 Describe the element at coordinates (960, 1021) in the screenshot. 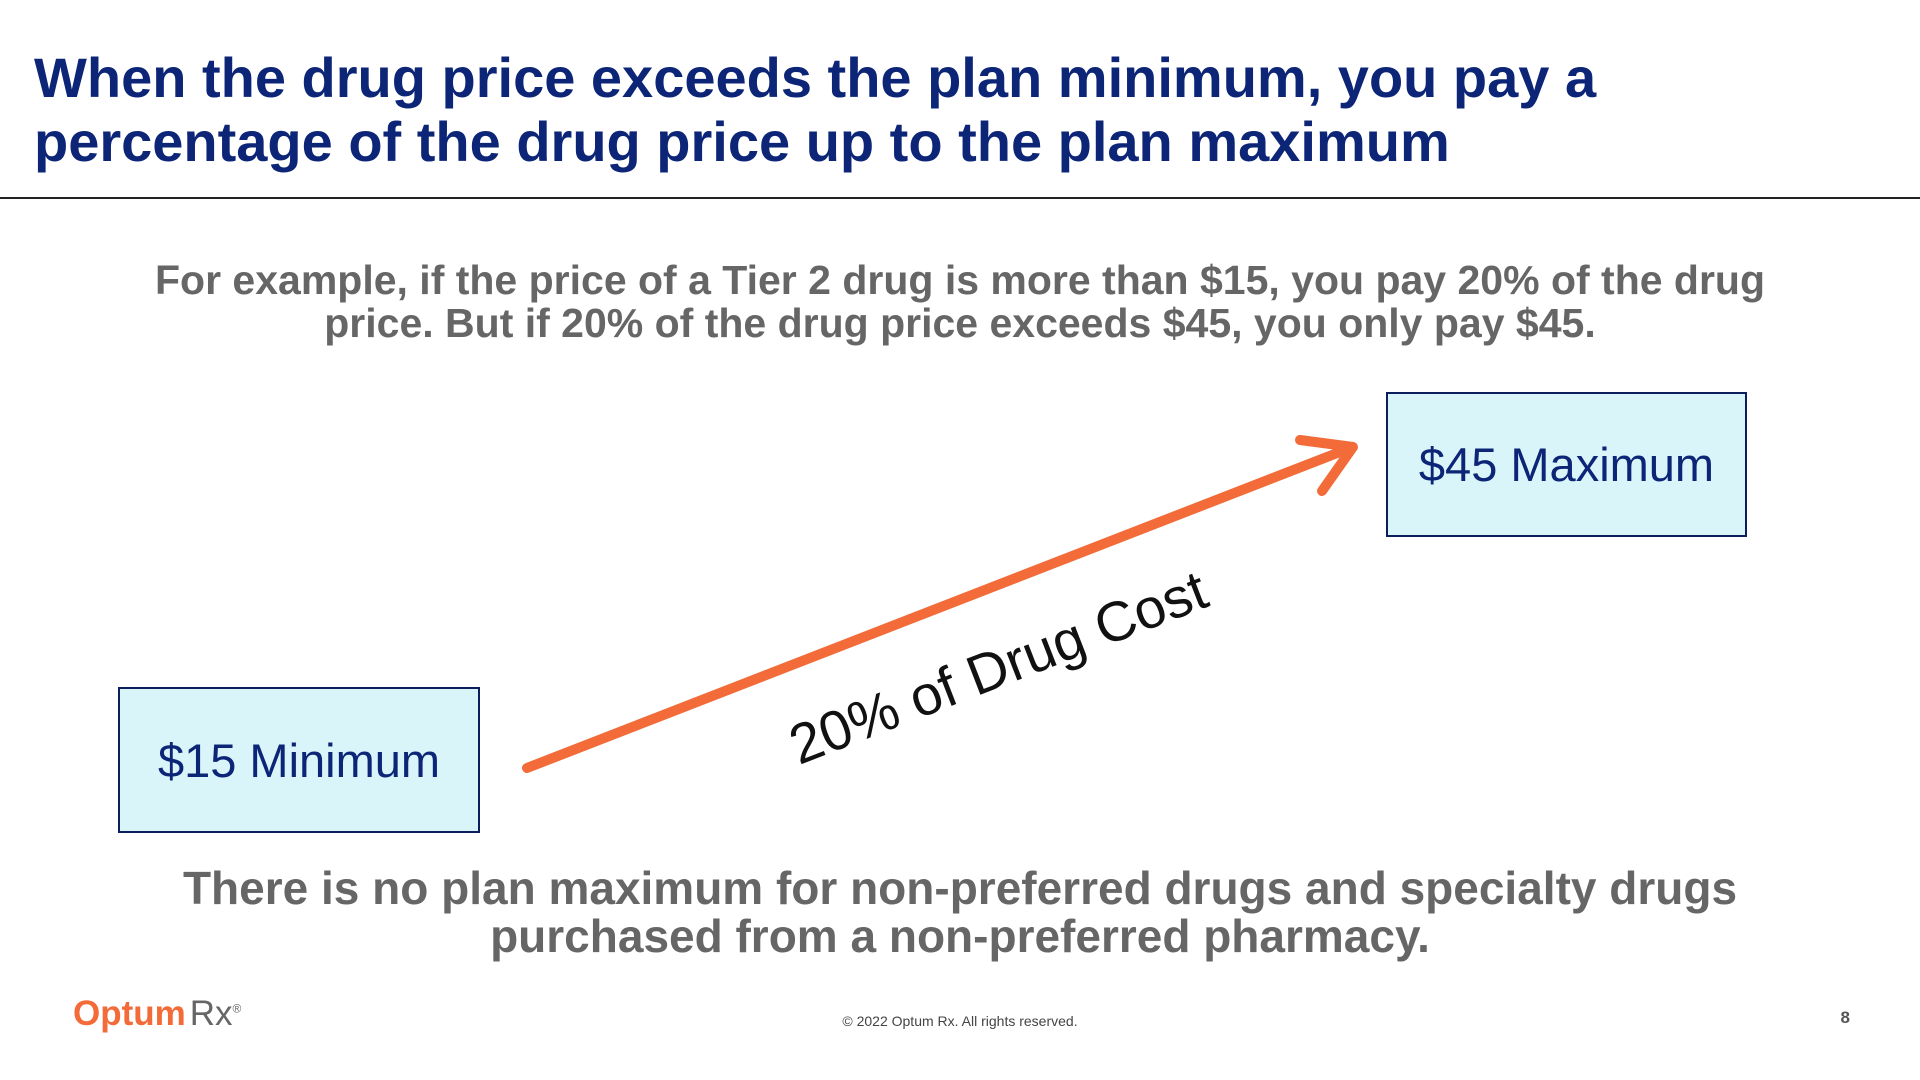

I see `copyright: © 2022 Optum Rx. All rights reserved.` at that location.